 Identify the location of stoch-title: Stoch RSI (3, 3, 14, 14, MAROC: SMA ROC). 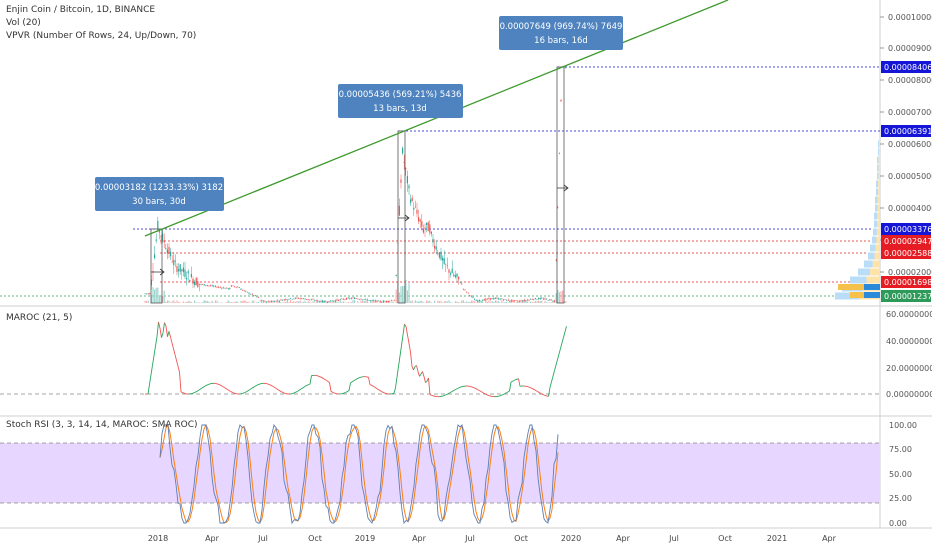
(102, 425).